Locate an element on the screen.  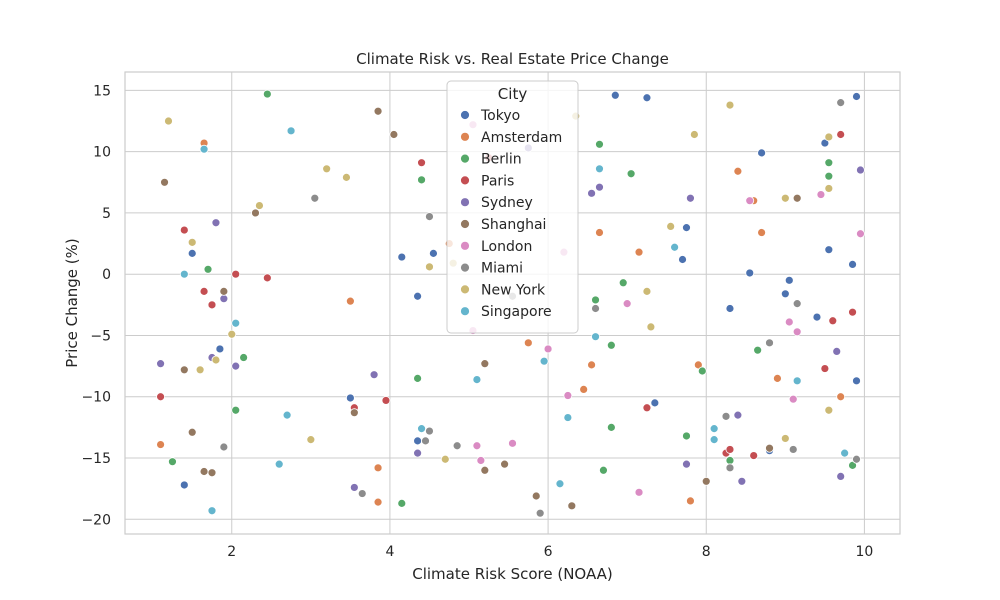
x-tick-label: 4 is located at coordinates (389, 552).